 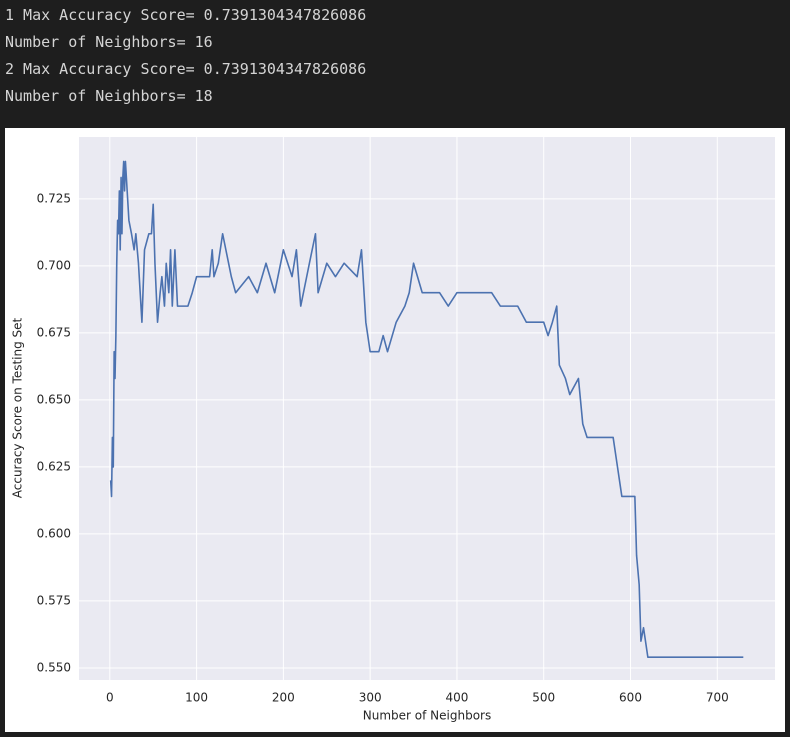 What do you see at coordinates (456, 698) in the screenshot?
I see `x-tick-label: 400` at bounding box center [456, 698].